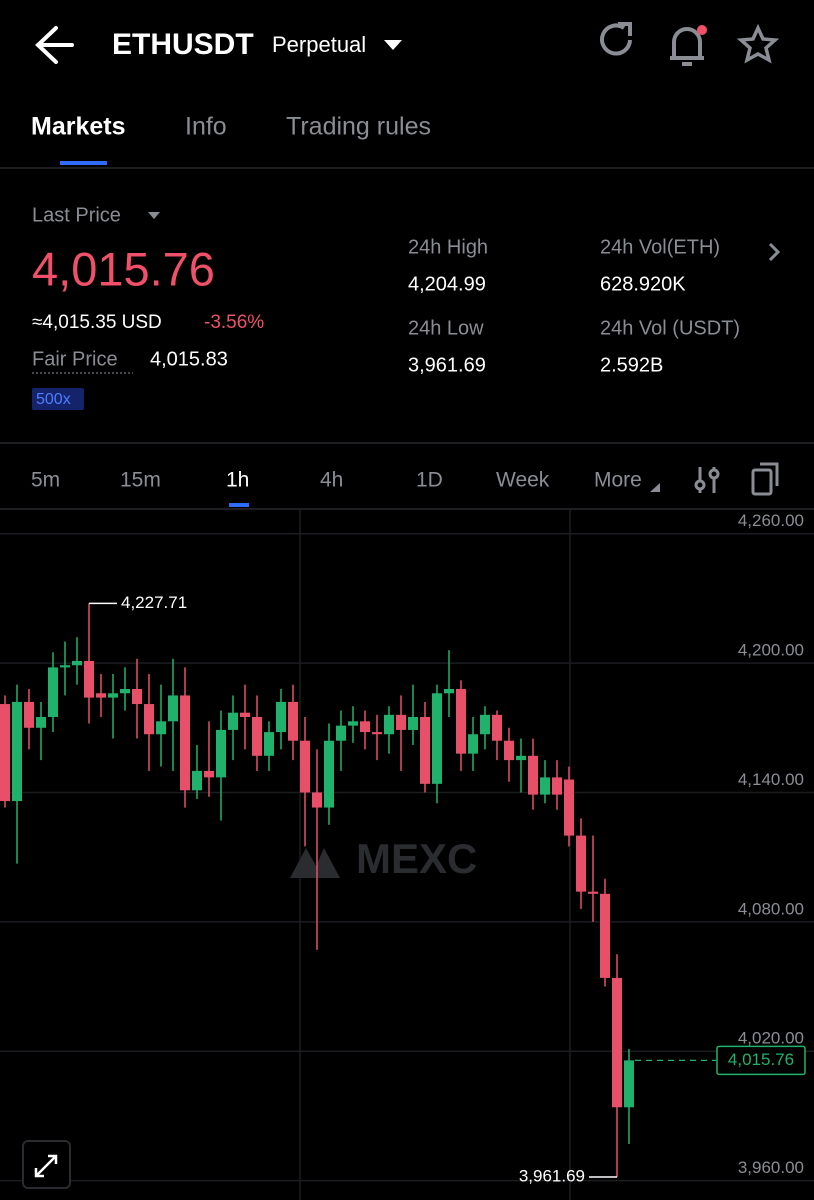 This screenshot has height=1200, width=814. I want to click on watermark: MEXC, so click(416, 858).